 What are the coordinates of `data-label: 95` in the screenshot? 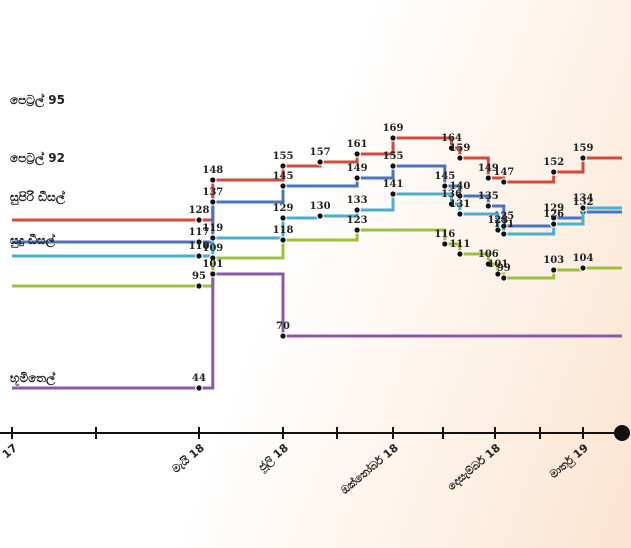 It's located at (199, 276).